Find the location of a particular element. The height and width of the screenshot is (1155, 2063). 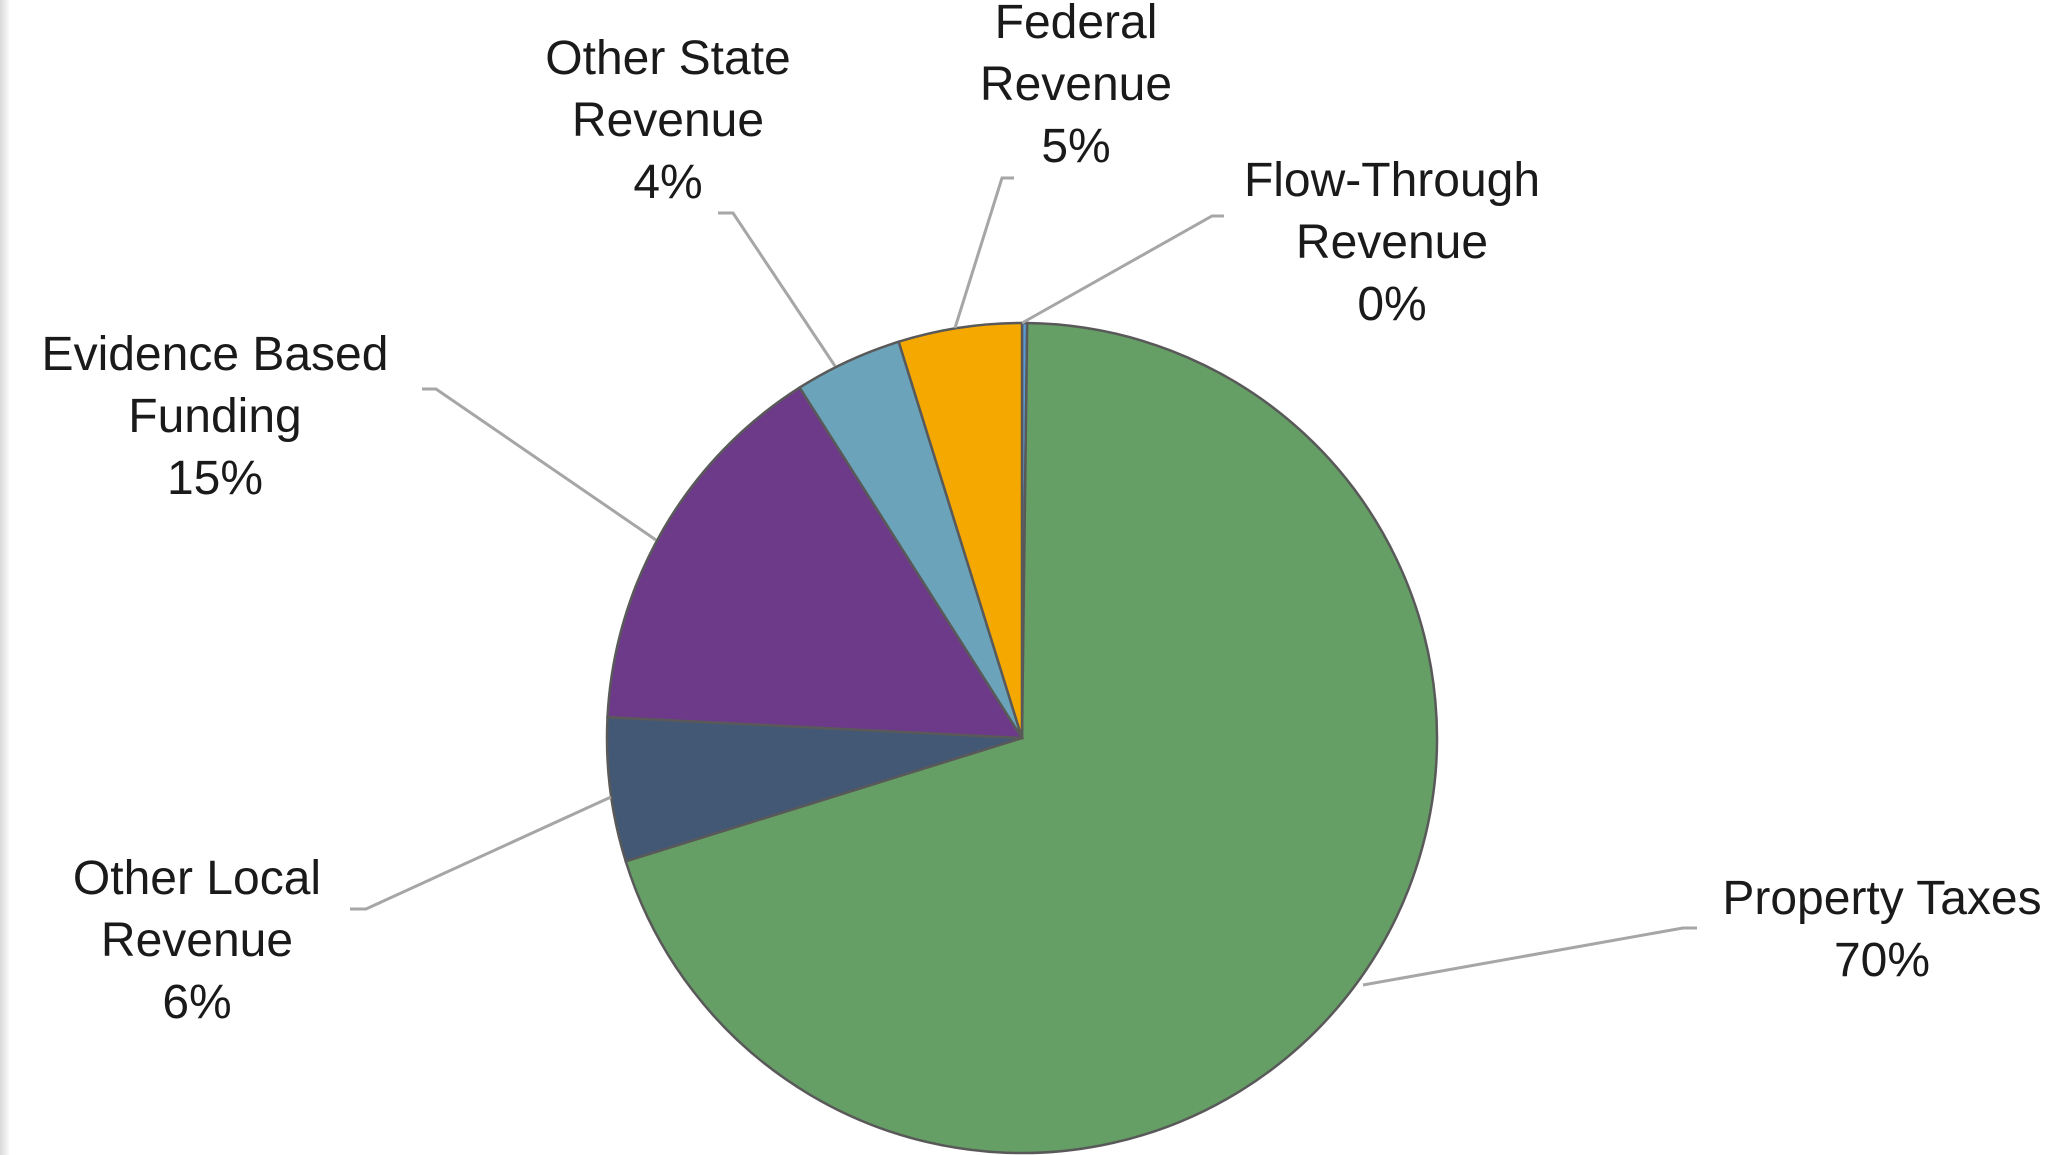

data-label-category: Other Local is located at coordinates (197, 878).